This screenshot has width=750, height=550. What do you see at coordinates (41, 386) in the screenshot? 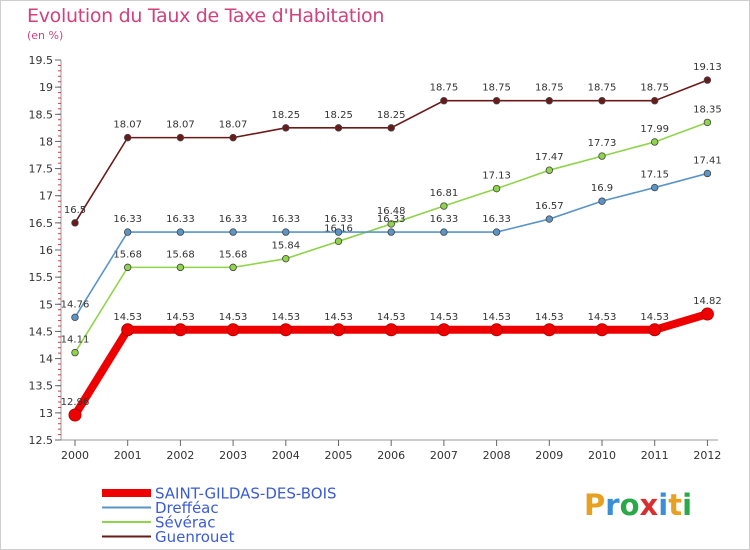
I see `y-tick-label: 13.5` at bounding box center [41, 386].